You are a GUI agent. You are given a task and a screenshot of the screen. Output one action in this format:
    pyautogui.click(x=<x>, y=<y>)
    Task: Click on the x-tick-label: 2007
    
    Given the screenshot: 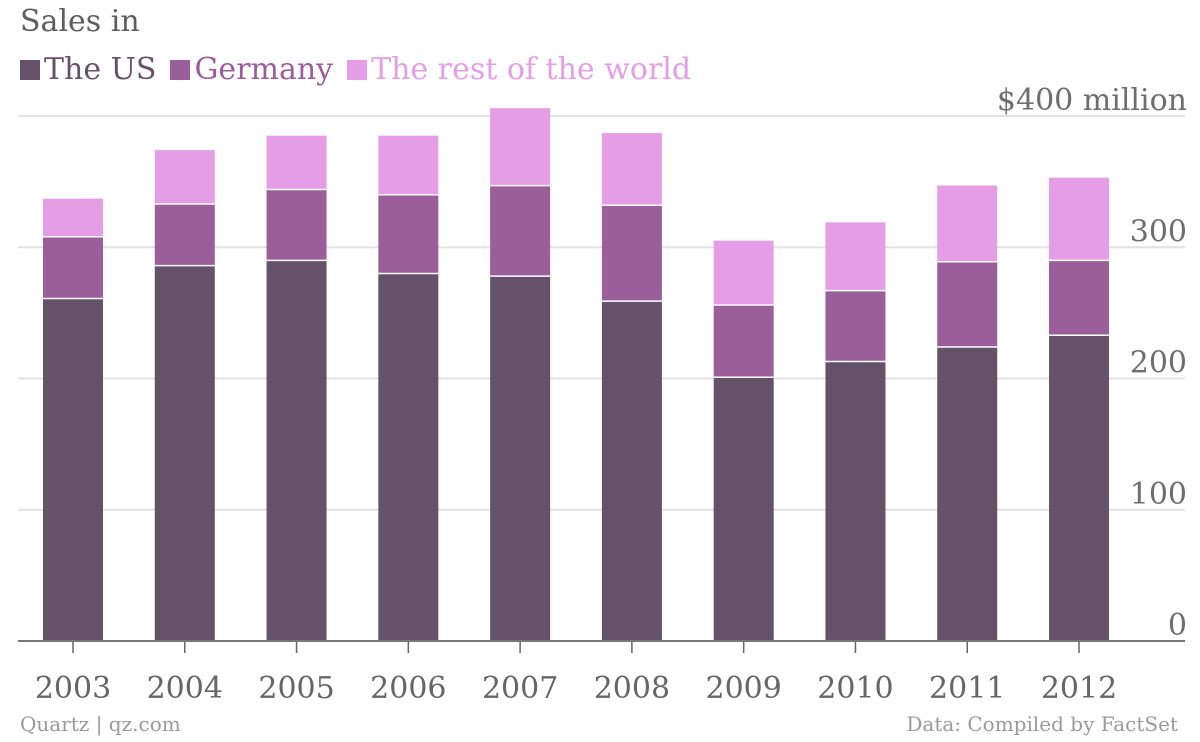 What is the action you would take?
    pyautogui.click(x=520, y=688)
    